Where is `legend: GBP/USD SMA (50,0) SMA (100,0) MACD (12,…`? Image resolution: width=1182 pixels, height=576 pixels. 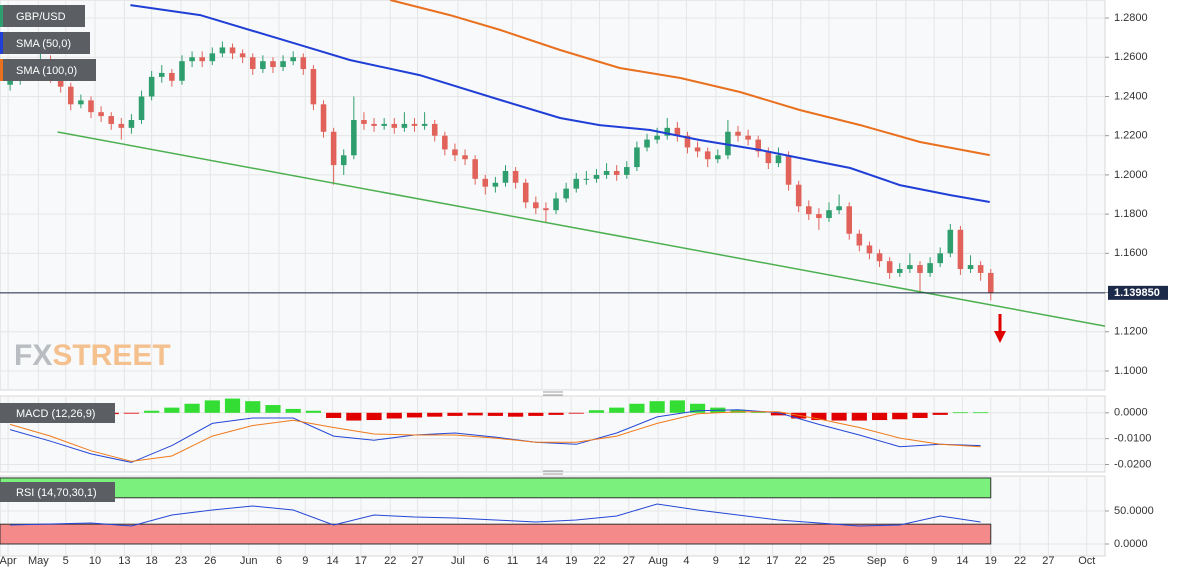
legend: GBP/USD SMA (50,0) SMA (100,0) MACD (12,… is located at coordinates (57, 253).